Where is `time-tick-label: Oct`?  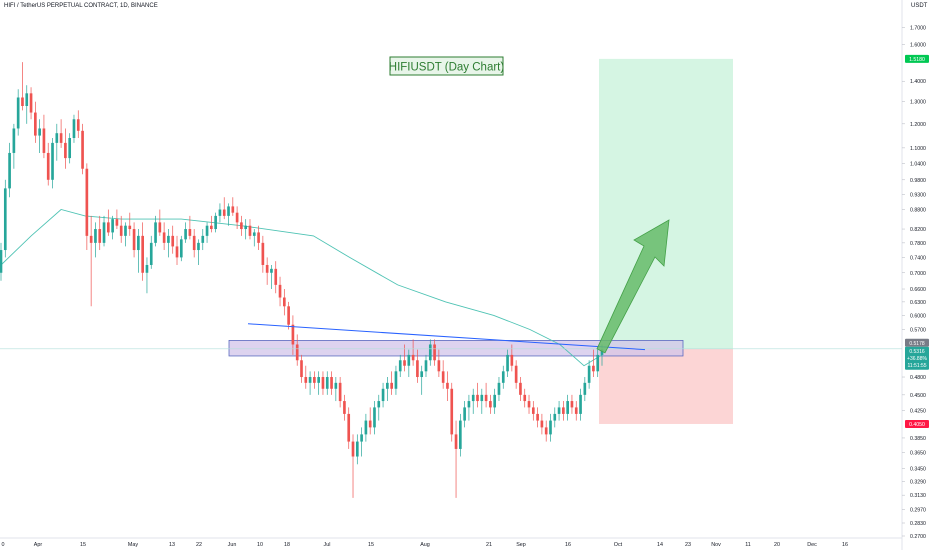 time-tick-label: Oct is located at coordinates (618, 545).